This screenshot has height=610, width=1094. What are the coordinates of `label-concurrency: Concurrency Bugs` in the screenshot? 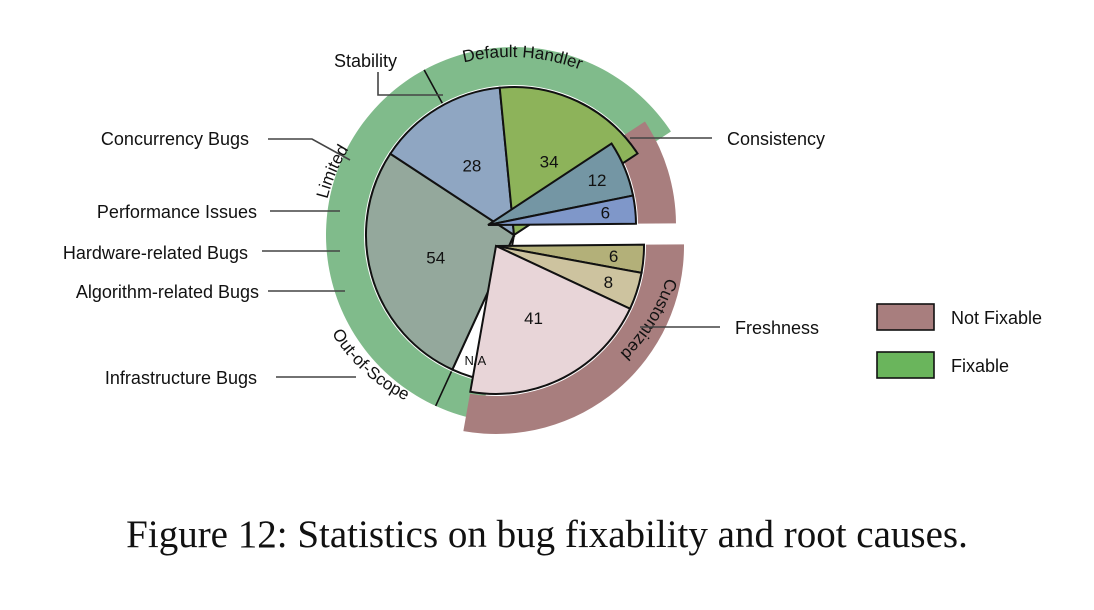 It's located at (175, 139).